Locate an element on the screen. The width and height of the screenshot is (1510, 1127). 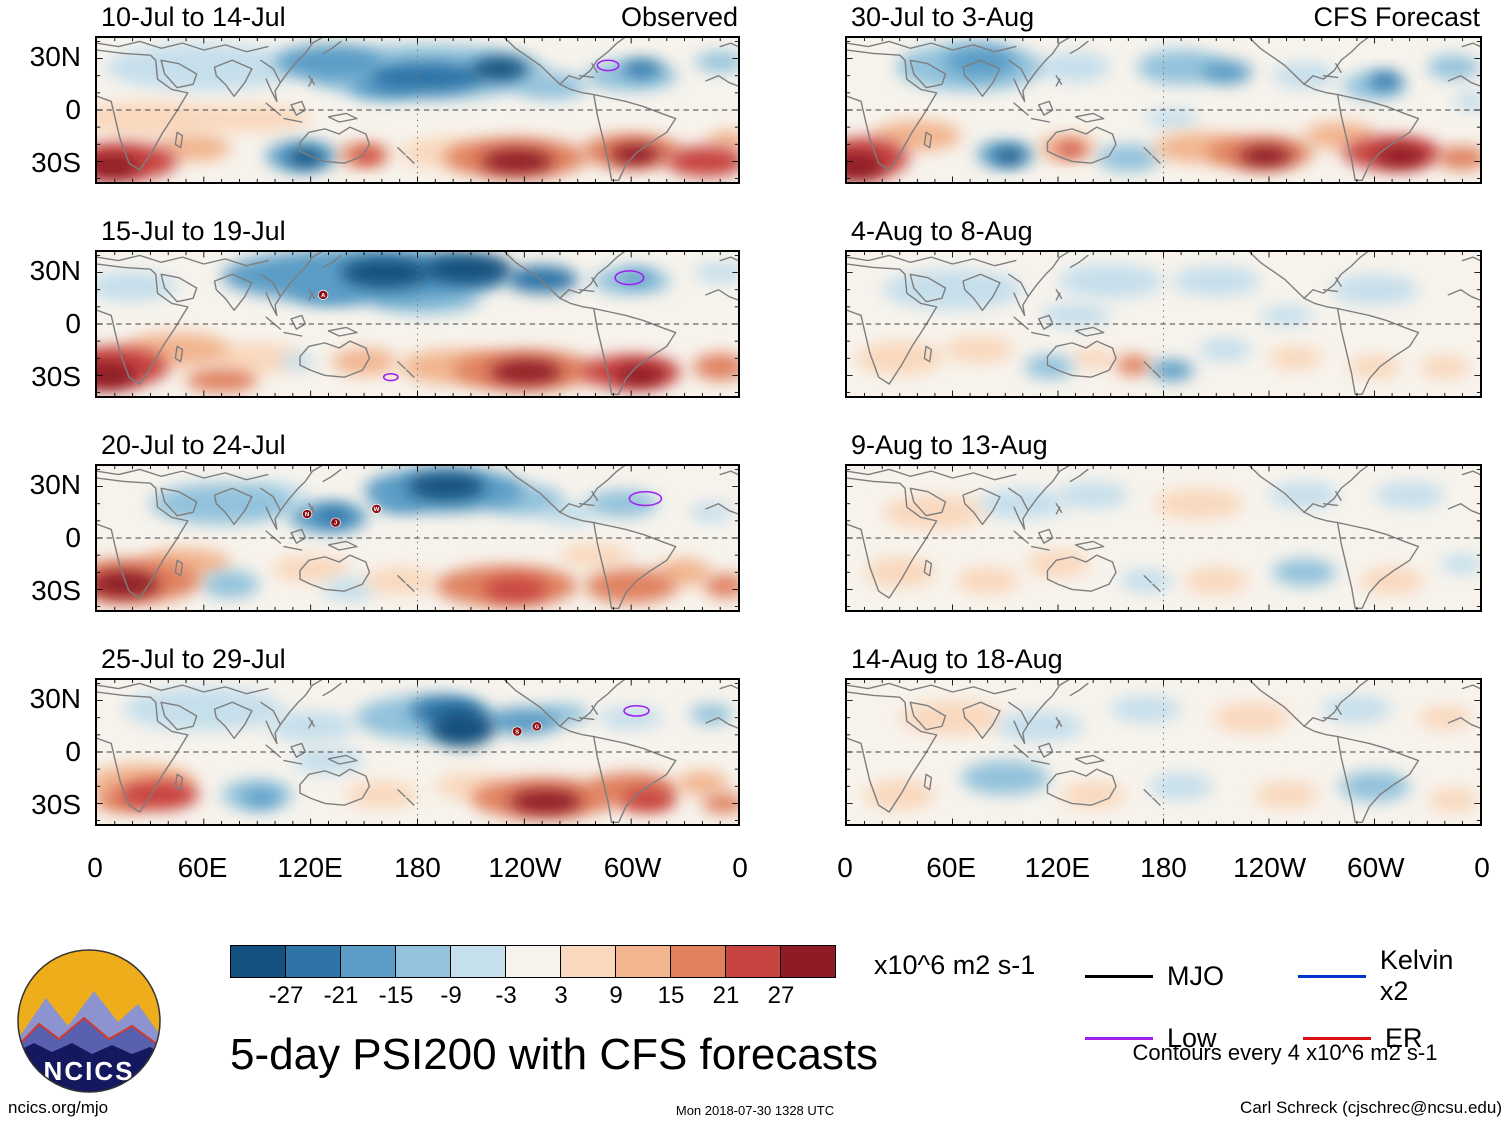
map-panel: 4-Aug to 8-Aug is located at coordinates (1163, 307).